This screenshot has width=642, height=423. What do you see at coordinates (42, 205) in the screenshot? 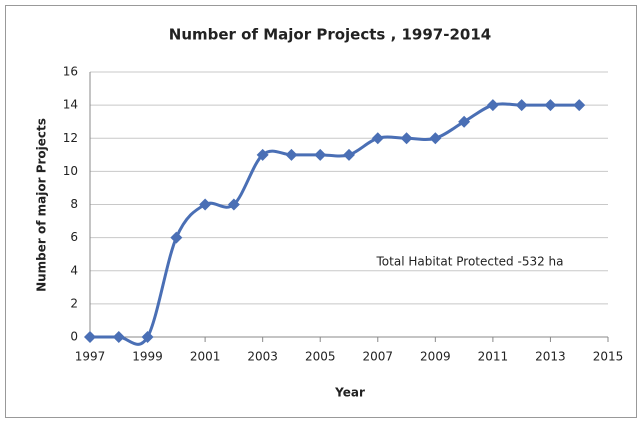
I see `y-axis-title: Number of major Projects` at bounding box center [42, 205].